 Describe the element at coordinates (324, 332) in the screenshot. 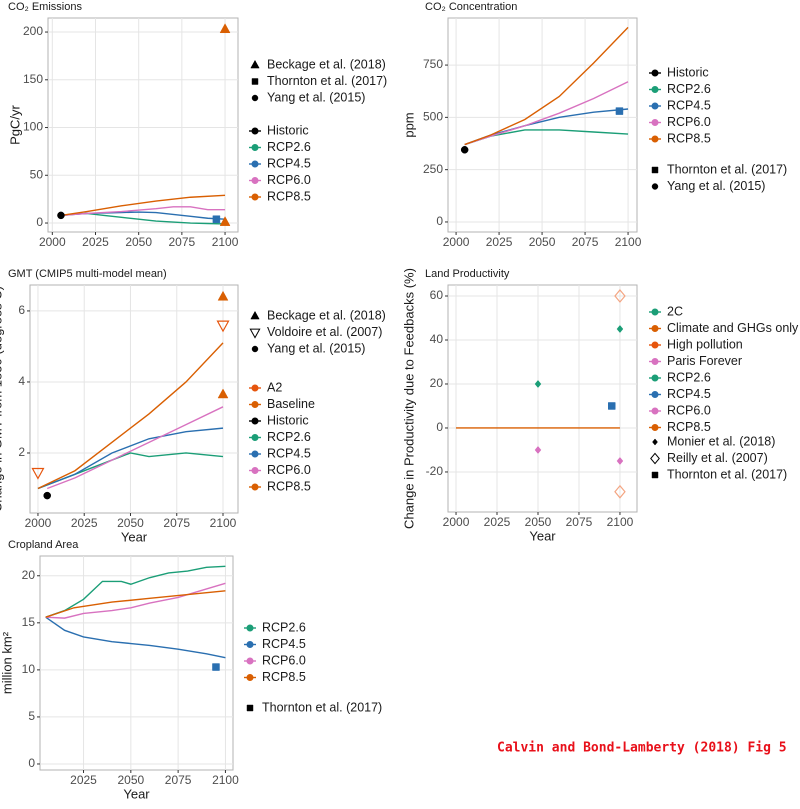

I see `legend-label: Voldoire et al. (2007)` at that location.